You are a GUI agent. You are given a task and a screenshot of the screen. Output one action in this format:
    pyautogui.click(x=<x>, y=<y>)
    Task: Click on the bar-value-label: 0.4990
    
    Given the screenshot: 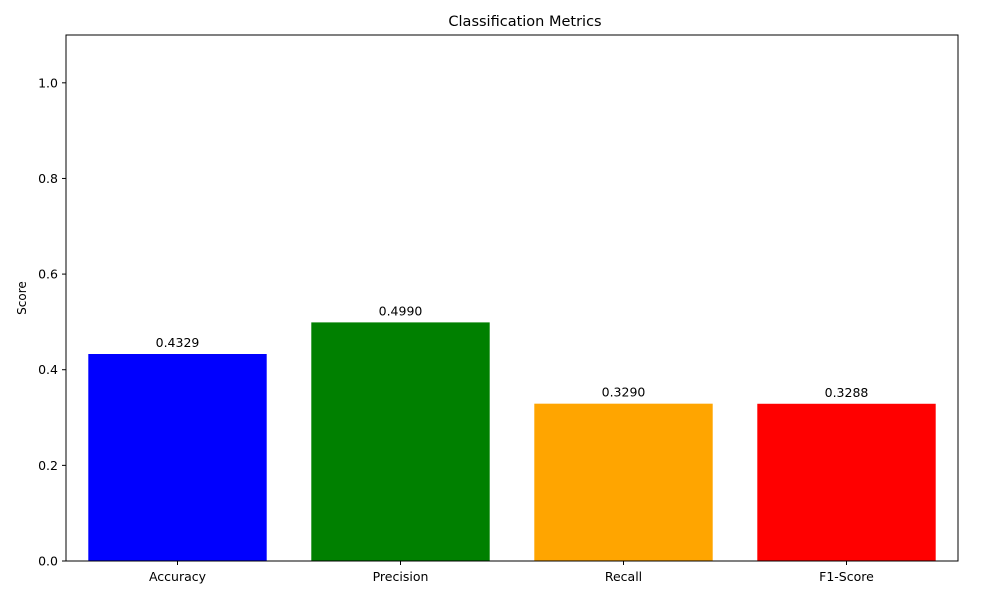 What is the action you would take?
    pyautogui.click(x=401, y=310)
    